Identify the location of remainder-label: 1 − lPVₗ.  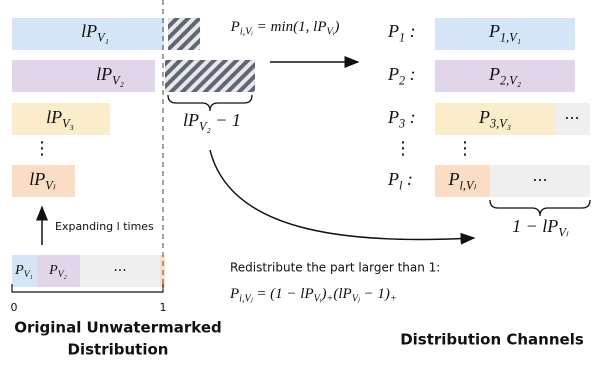
(540, 227).